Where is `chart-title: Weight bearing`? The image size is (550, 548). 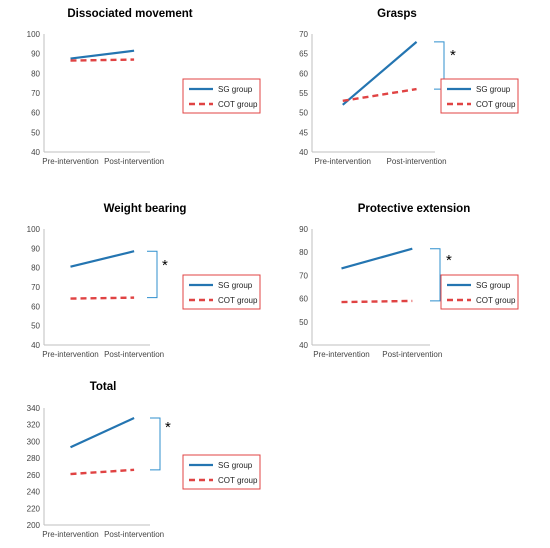
chart-title: Weight bearing is located at coordinates (145, 209).